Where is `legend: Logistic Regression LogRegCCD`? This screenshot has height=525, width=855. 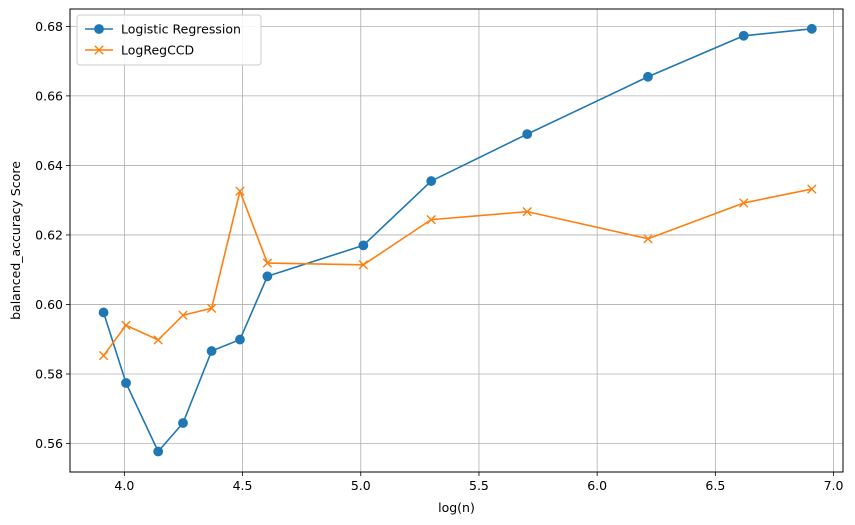 legend: Logistic Regression LogRegCCD is located at coordinates (169, 40).